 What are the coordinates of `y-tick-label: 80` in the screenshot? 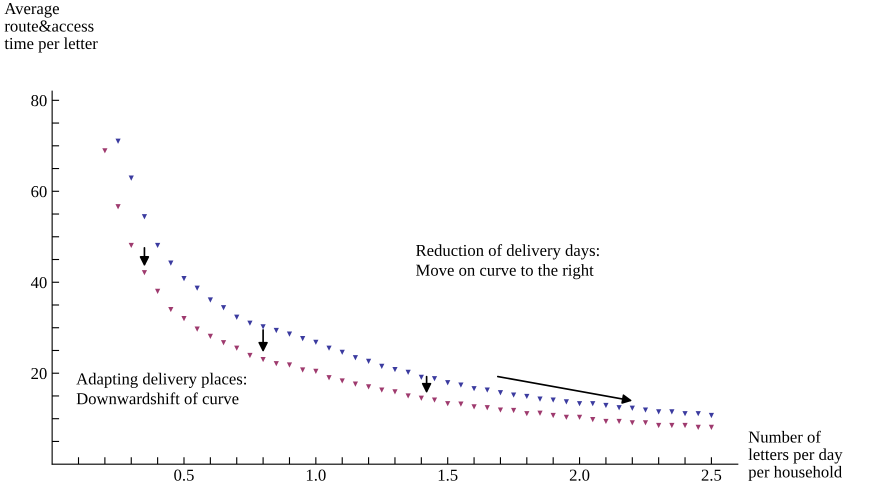 It's located at (39, 100).